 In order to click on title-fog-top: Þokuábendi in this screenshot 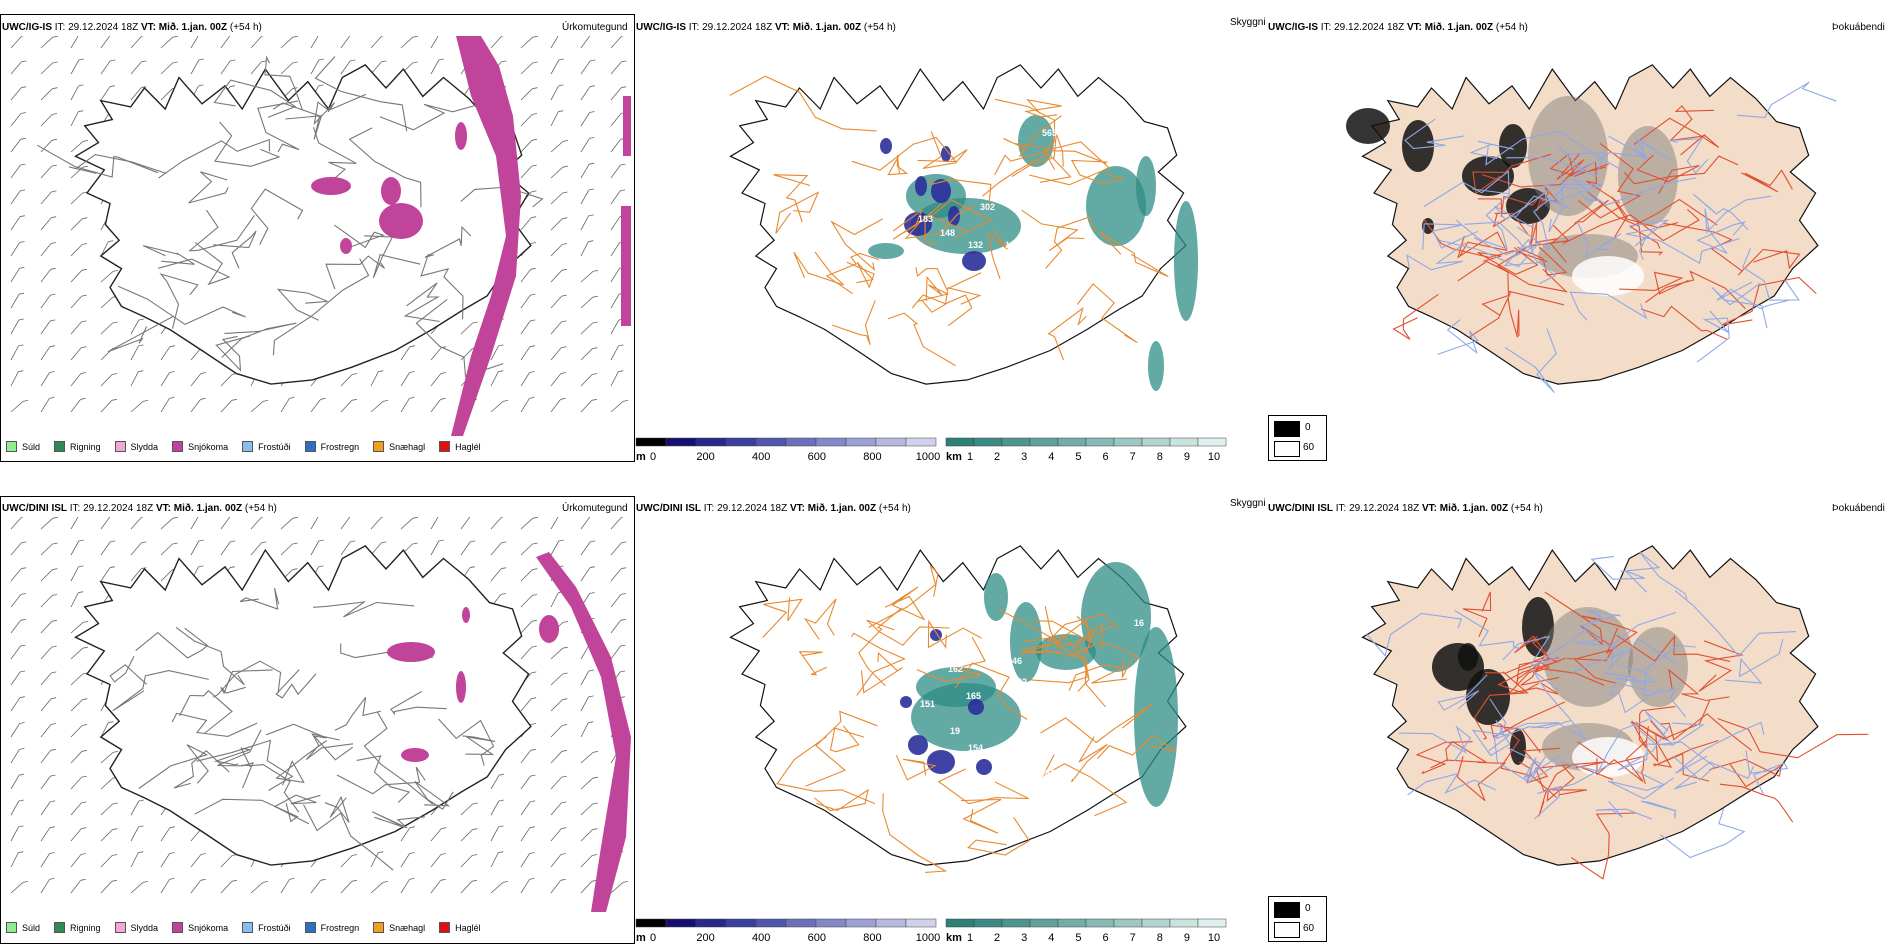, I will do `click(1858, 27)`.